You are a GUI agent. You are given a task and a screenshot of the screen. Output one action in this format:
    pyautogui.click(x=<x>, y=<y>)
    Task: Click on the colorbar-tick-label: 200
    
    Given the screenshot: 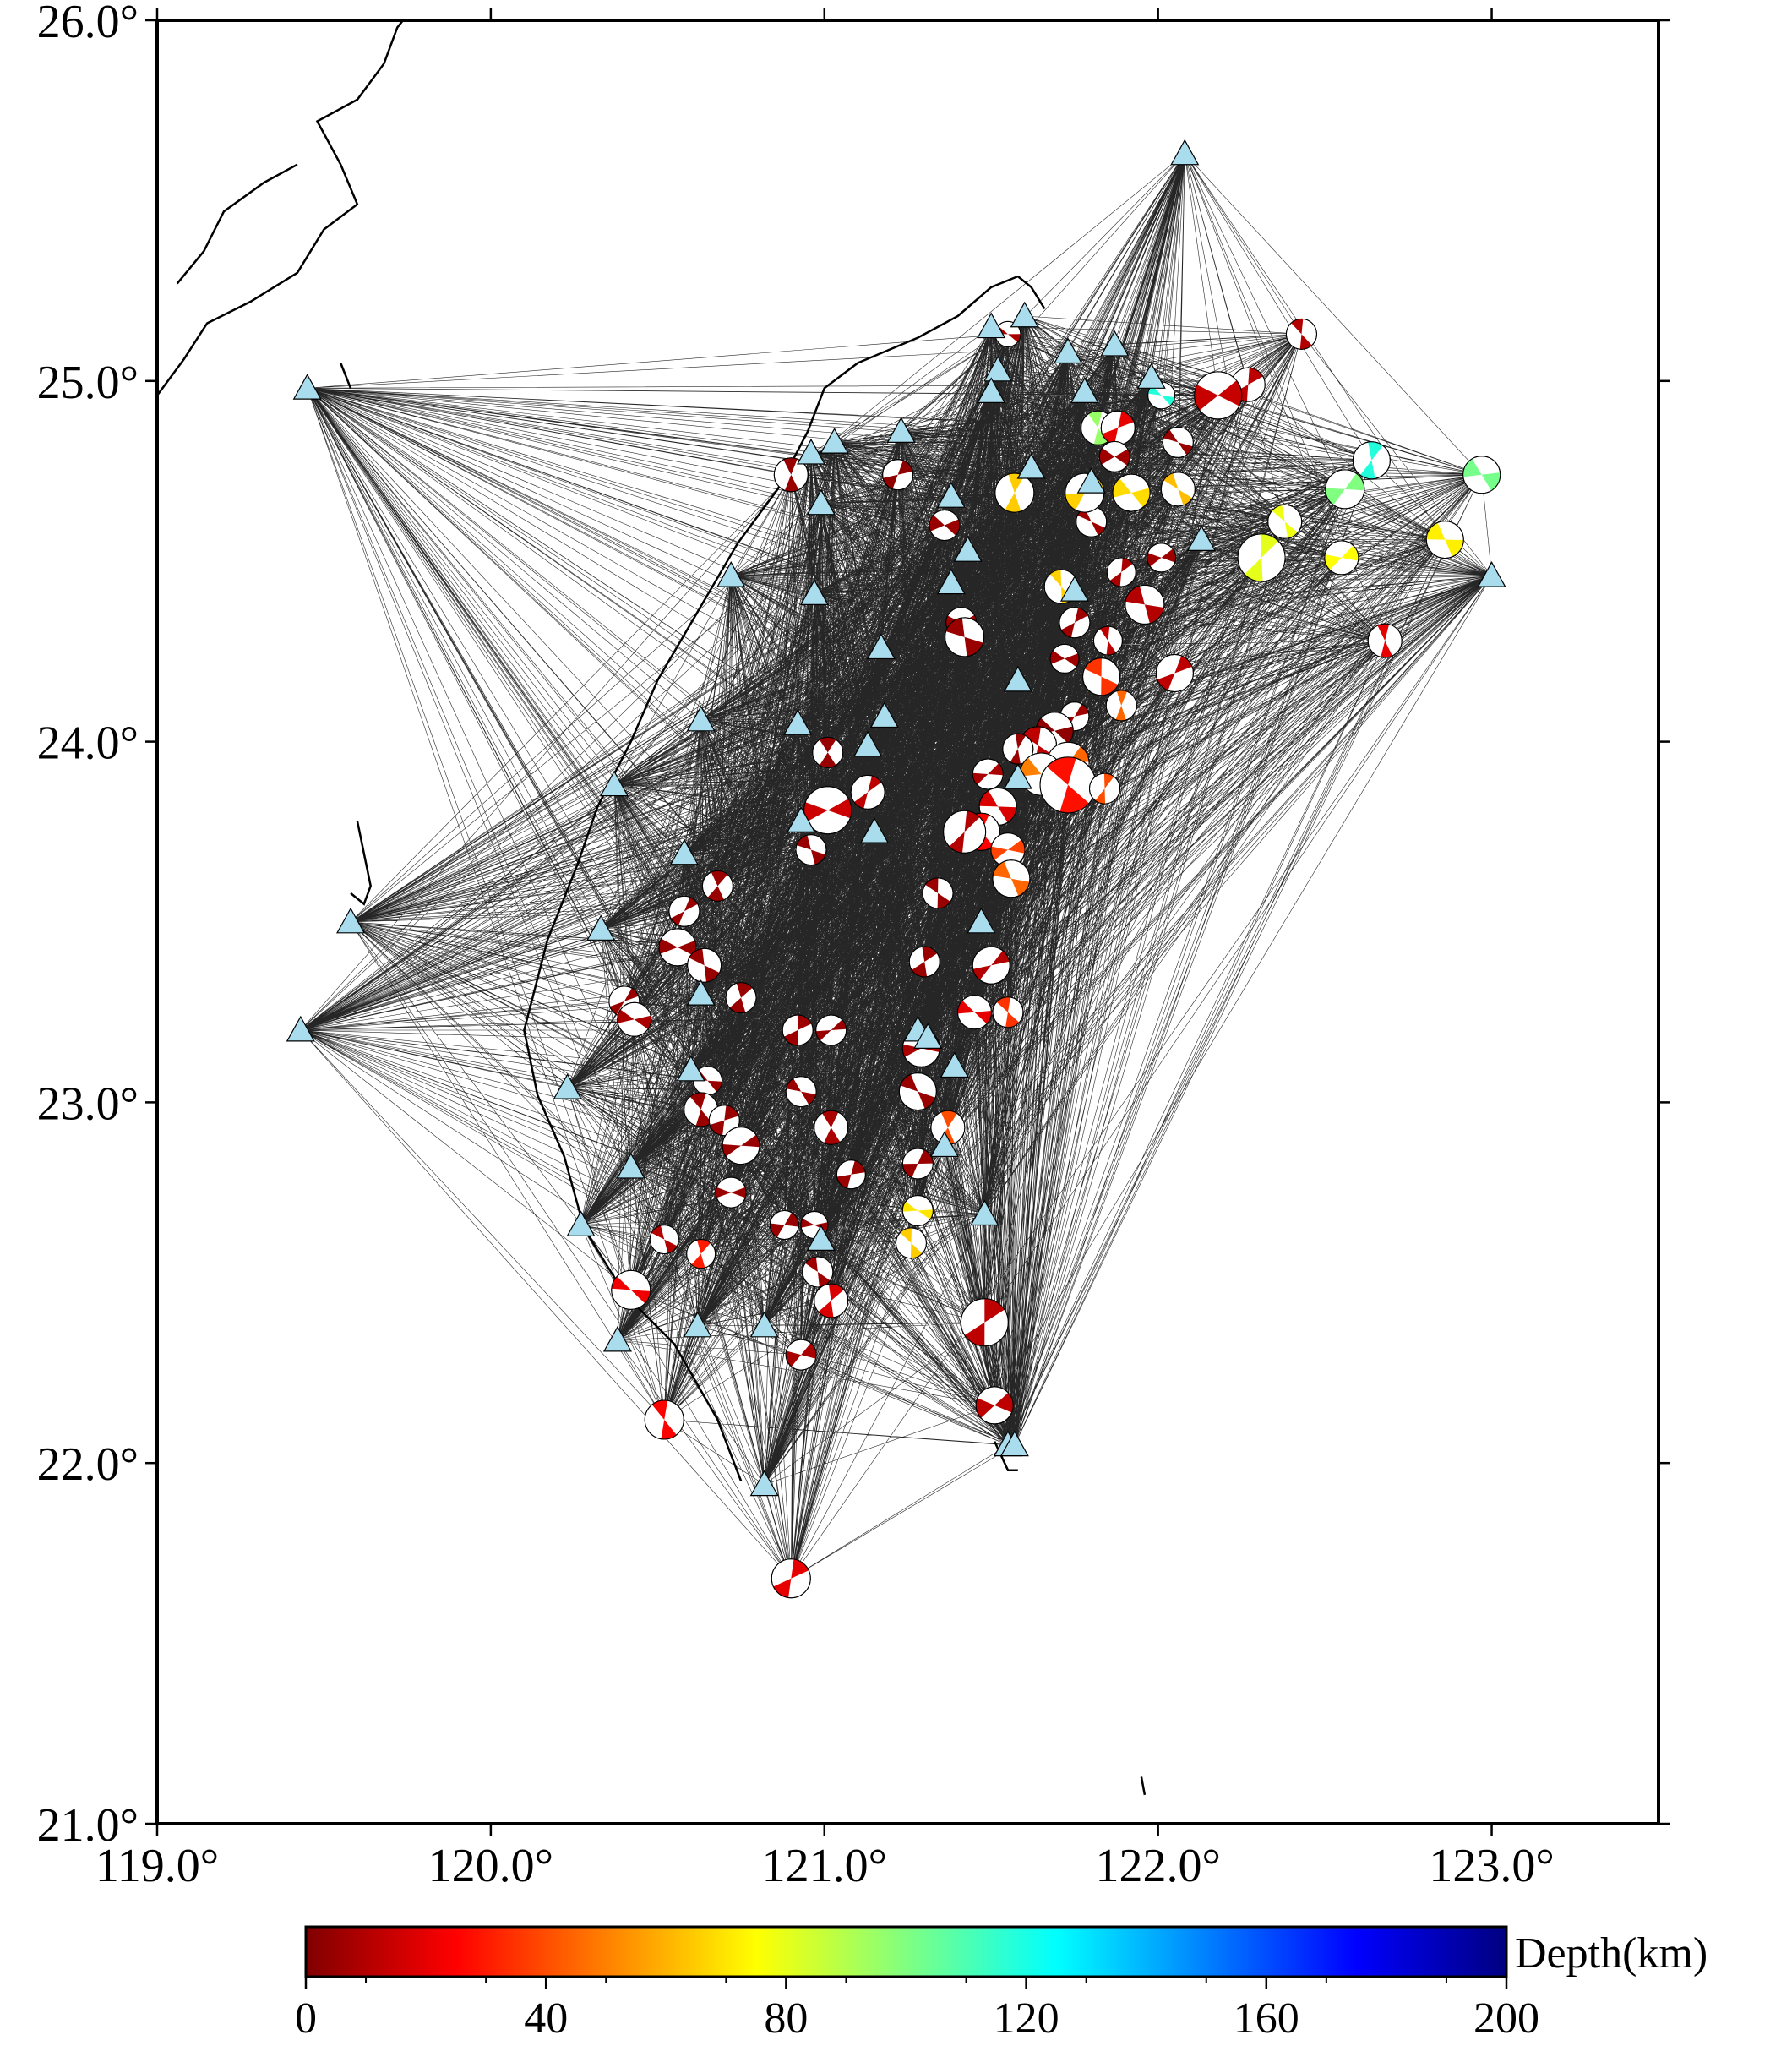 What is the action you would take?
    pyautogui.click(x=1506, y=2019)
    